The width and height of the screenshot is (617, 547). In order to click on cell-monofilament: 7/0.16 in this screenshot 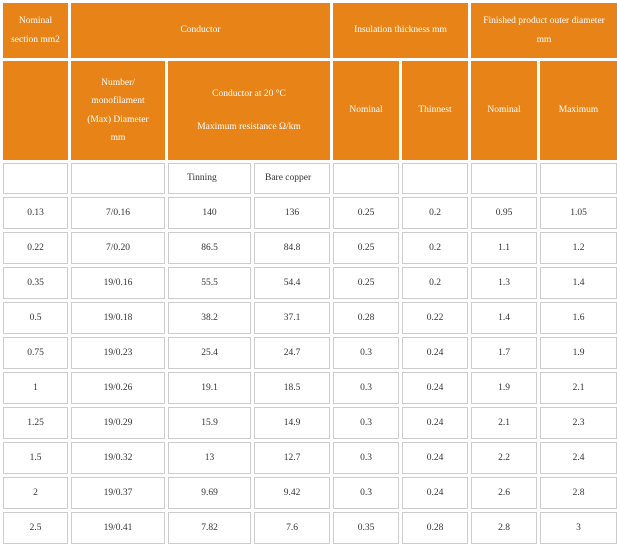, I will do `click(118, 213)`.